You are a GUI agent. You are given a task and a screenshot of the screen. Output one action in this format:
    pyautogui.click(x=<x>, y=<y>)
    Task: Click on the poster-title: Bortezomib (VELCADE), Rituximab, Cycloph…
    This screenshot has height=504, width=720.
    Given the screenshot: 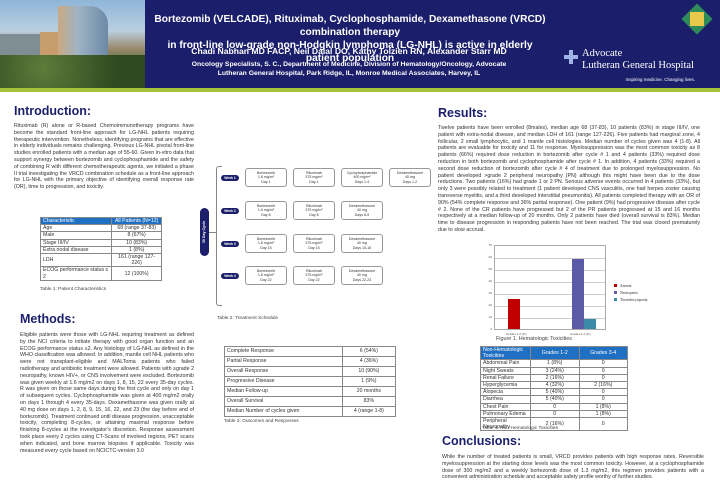 What is the action you would take?
    pyautogui.click(x=350, y=39)
    